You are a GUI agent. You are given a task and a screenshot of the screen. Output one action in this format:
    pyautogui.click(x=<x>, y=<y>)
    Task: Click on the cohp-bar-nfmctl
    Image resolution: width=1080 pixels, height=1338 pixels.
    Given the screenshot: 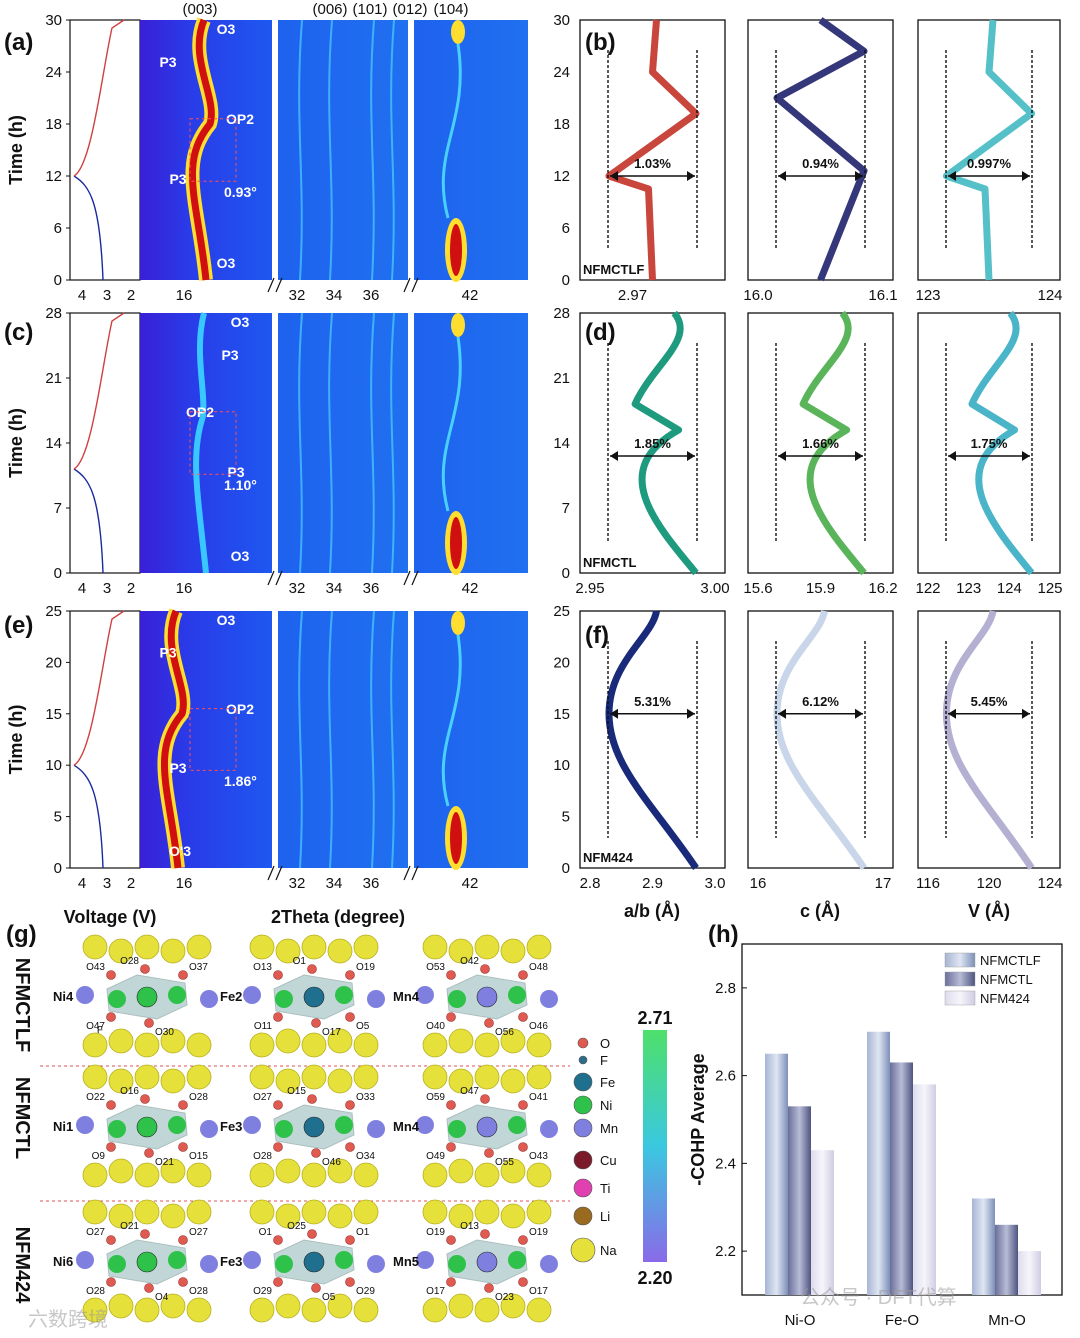 What is the action you would take?
    pyautogui.click(x=901, y=1178)
    